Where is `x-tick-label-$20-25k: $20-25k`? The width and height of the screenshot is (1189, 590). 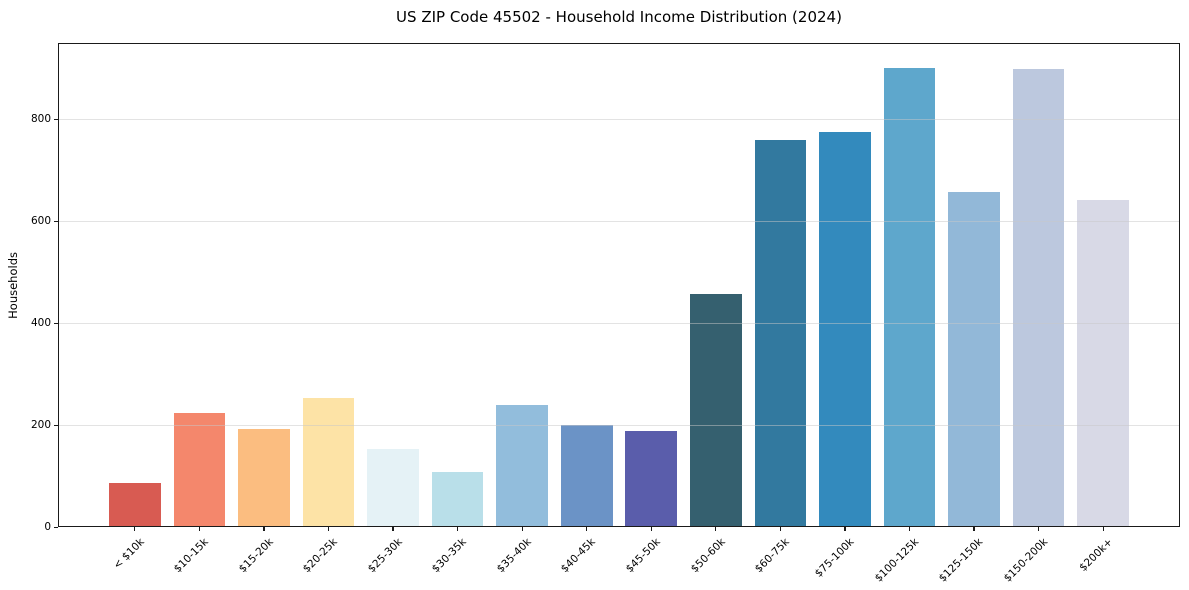
x-tick-label-$20-25k: $20-25k is located at coordinates (320, 556).